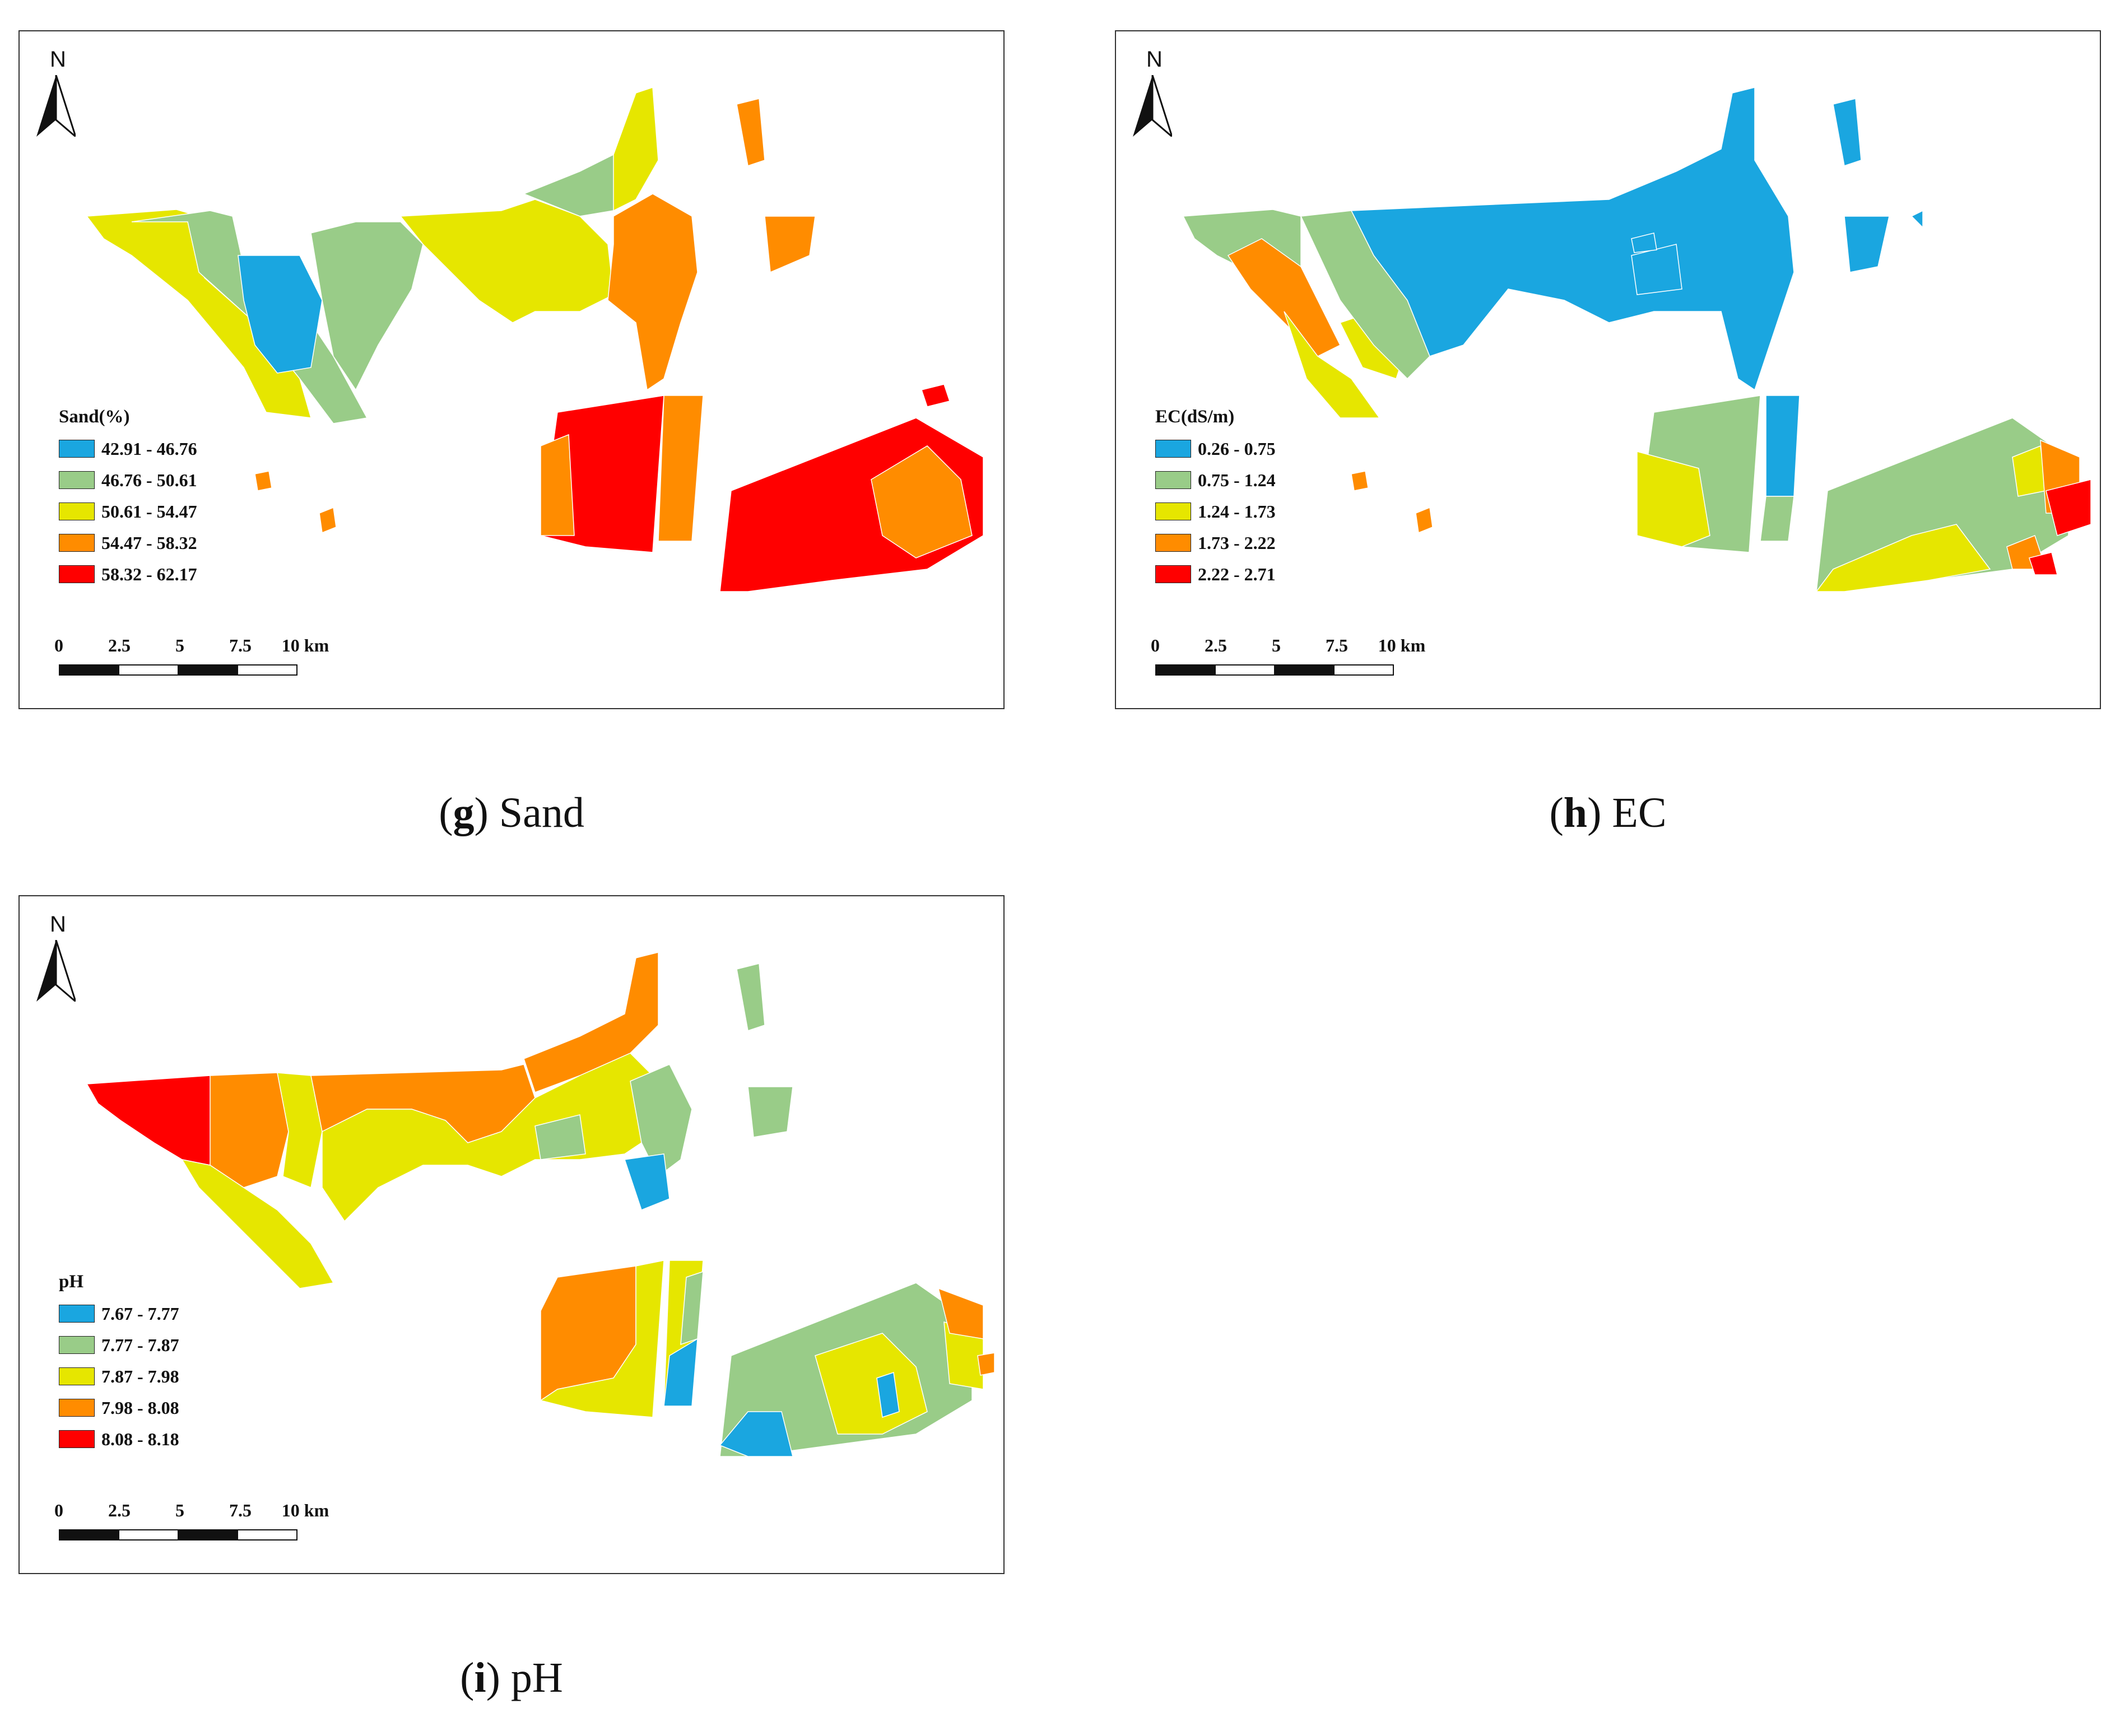 This screenshot has width=2120, height=1736. Describe the element at coordinates (149, 542) in the screenshot. I see `legend-label: 54.47 - 58.32` at that location.